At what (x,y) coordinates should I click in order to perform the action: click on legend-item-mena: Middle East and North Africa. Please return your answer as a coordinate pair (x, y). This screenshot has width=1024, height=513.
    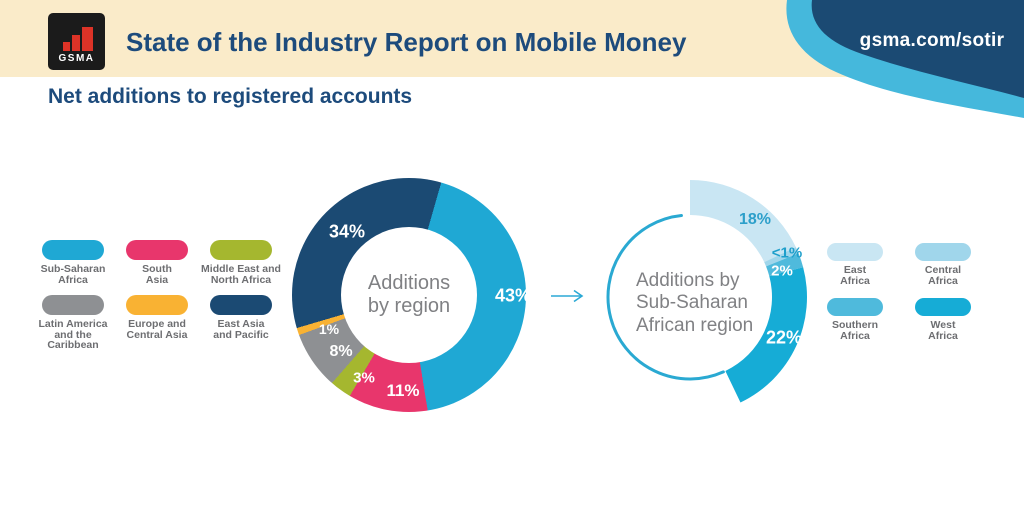
    Looking at the image, I should click on (241, 267).